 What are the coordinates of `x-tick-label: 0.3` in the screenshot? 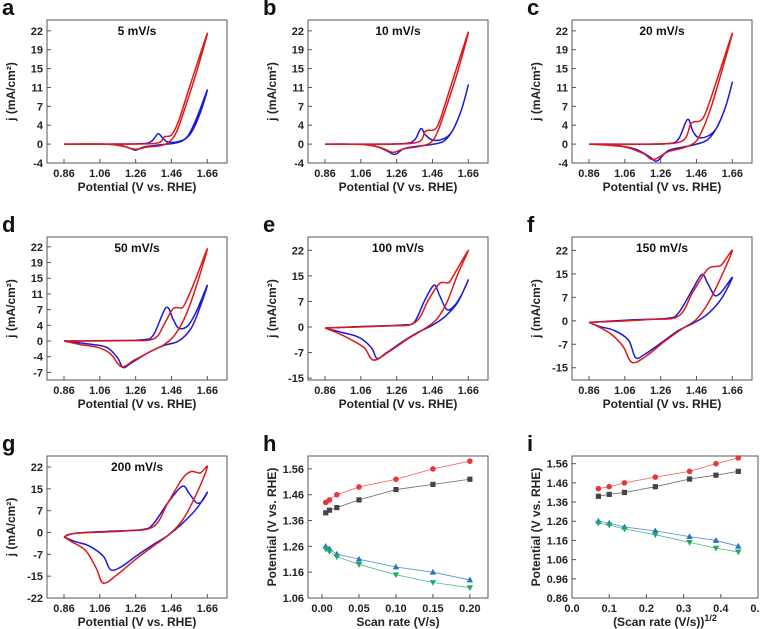 It's located at (683, 609).